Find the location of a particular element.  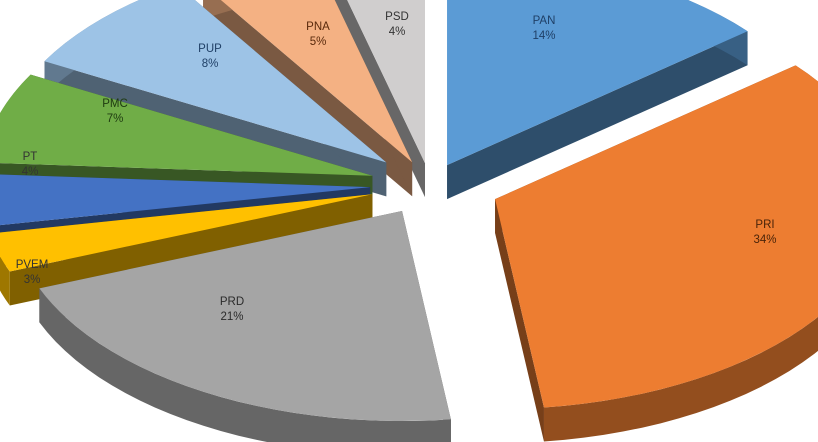

slice-percent-pri: 34% is located at coordinates (764, 240).